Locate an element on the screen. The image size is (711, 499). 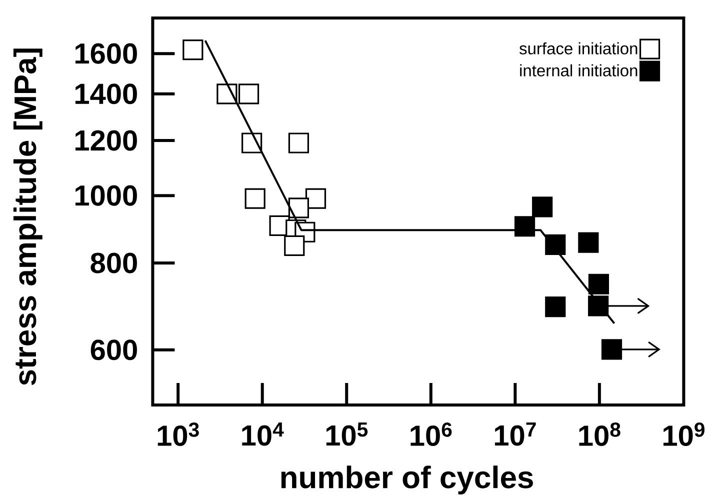
x-tick-label: 10$^{6}$ is located at coordinates (431, 434).